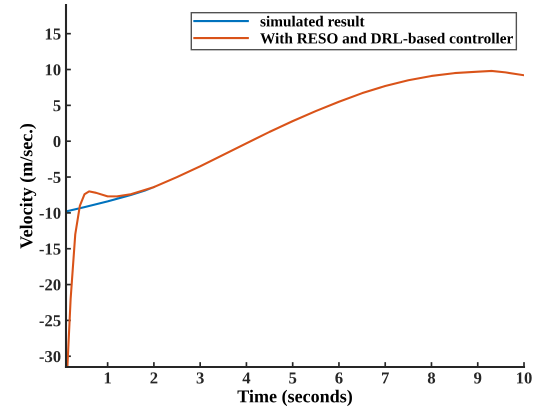 The image size is (539, 418). What do you see at coordinates (386, 38) in the screenshot?
I see `legend-label: With RESO and DRL-based controller` at bounding box center [386, 38].